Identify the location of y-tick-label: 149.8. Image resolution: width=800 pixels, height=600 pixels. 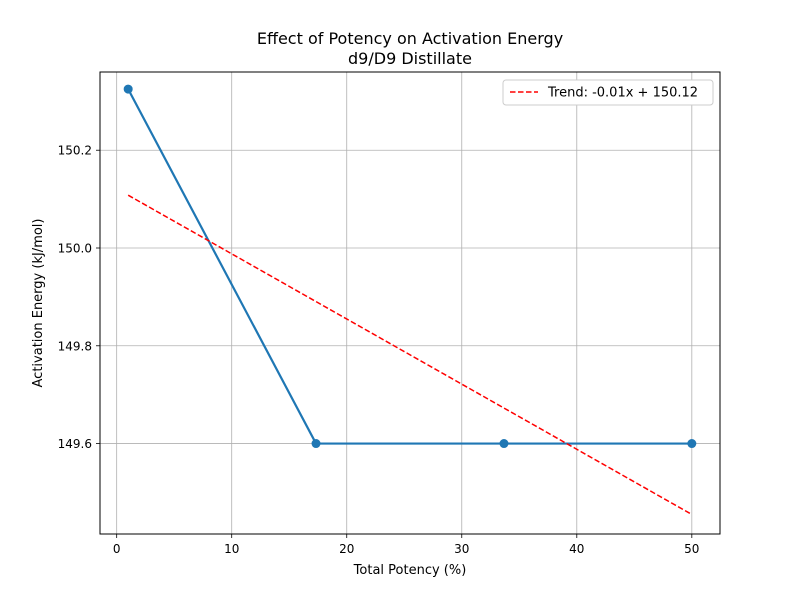
(75, 346).